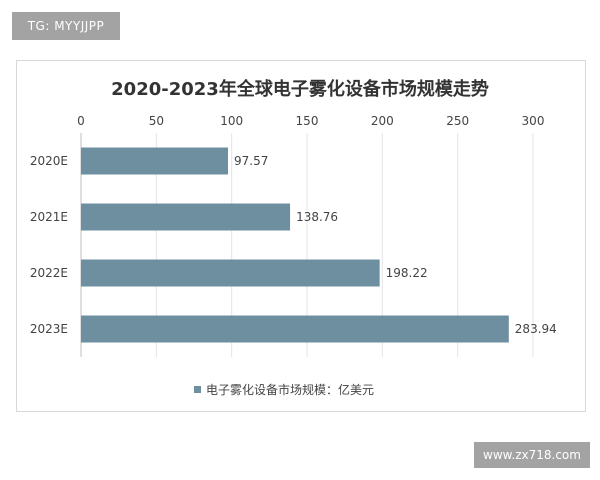 This screenshot has width=600, height=480. Describe the element at coordinates (81, 121) in the screenshot. I see `x-tick-label: 0` at that location.